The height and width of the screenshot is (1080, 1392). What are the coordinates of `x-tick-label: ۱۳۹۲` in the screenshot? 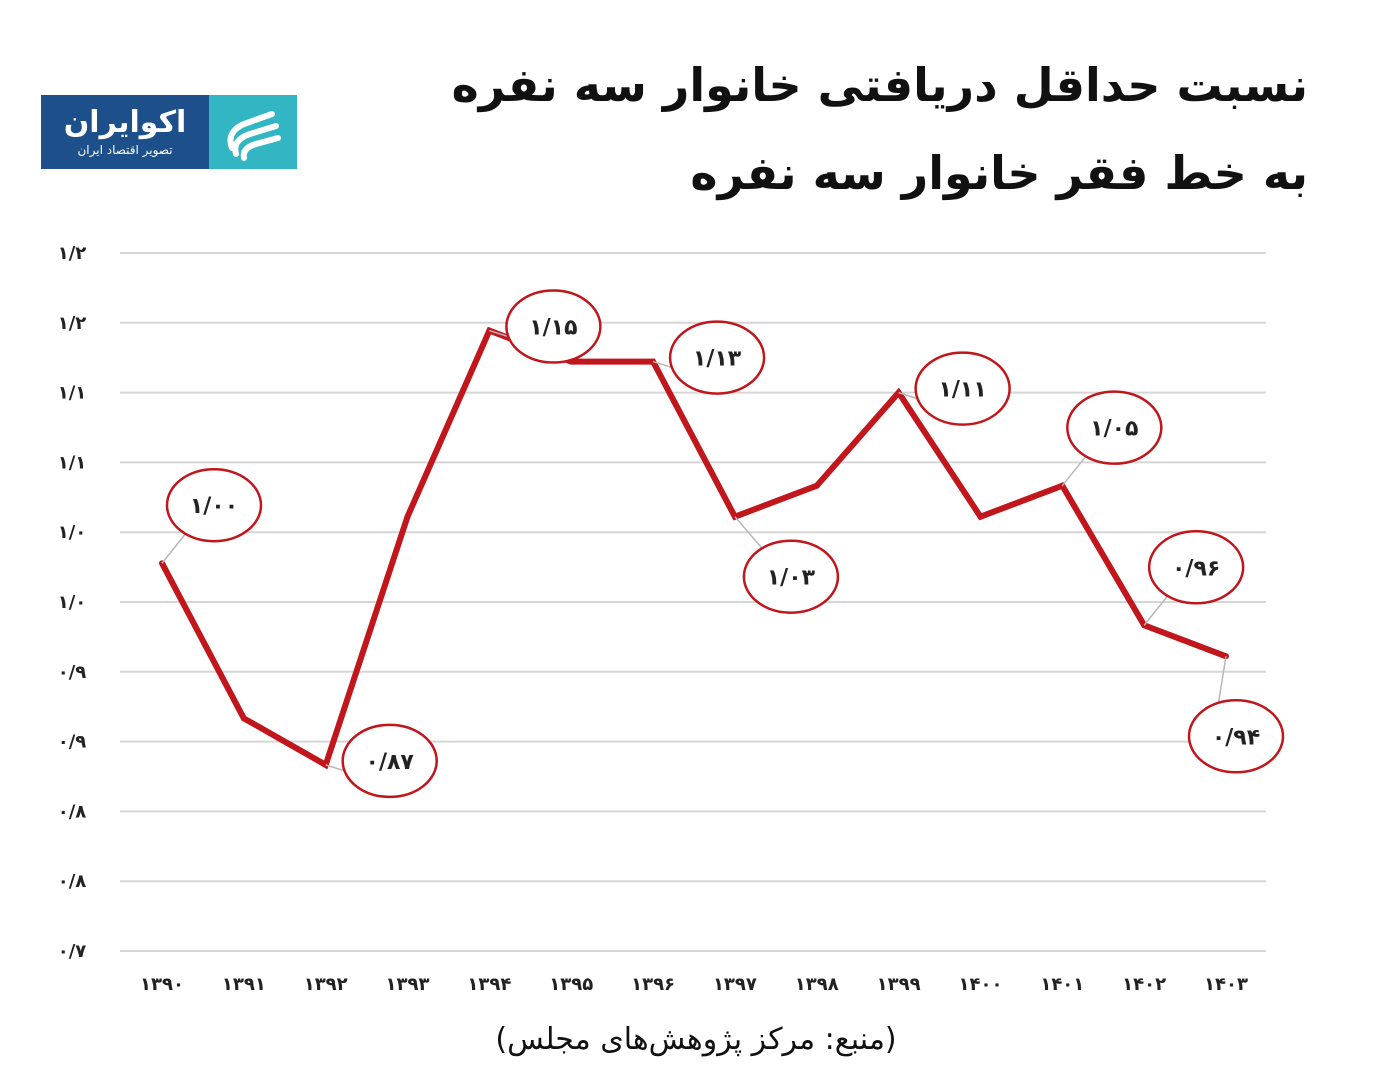 It's located at (326, 984).